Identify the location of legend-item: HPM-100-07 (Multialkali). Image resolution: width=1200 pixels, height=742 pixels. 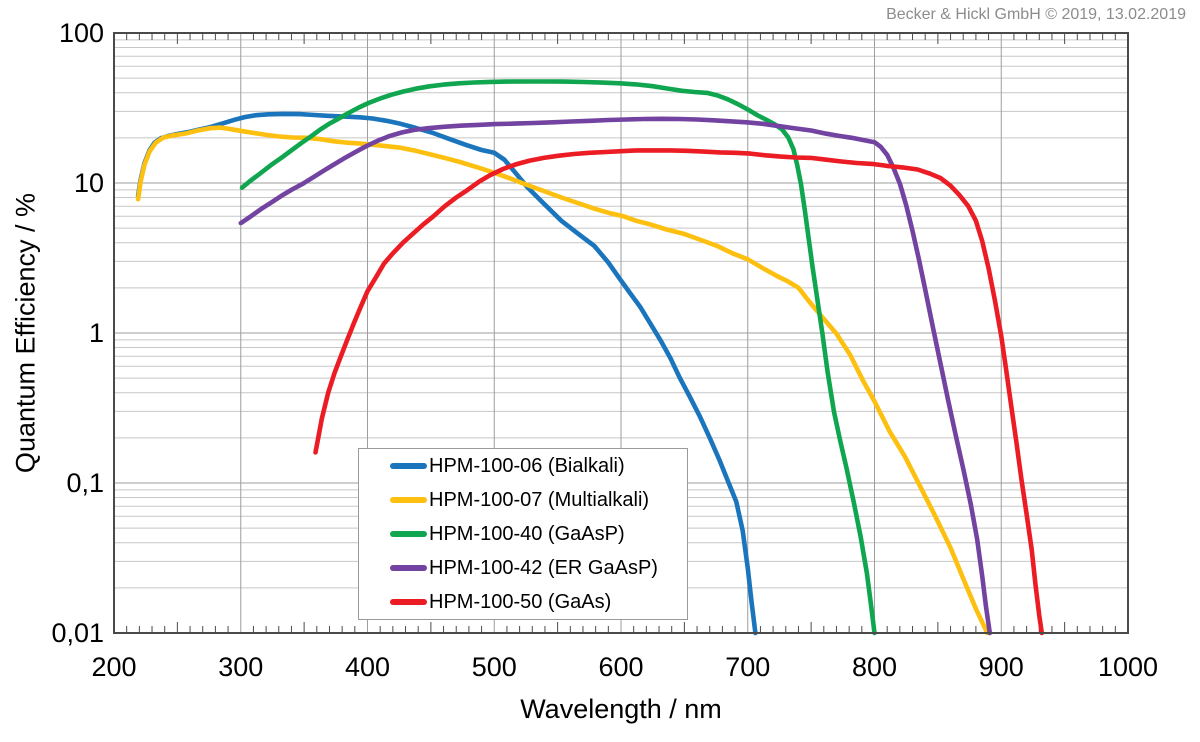
(523, 500).